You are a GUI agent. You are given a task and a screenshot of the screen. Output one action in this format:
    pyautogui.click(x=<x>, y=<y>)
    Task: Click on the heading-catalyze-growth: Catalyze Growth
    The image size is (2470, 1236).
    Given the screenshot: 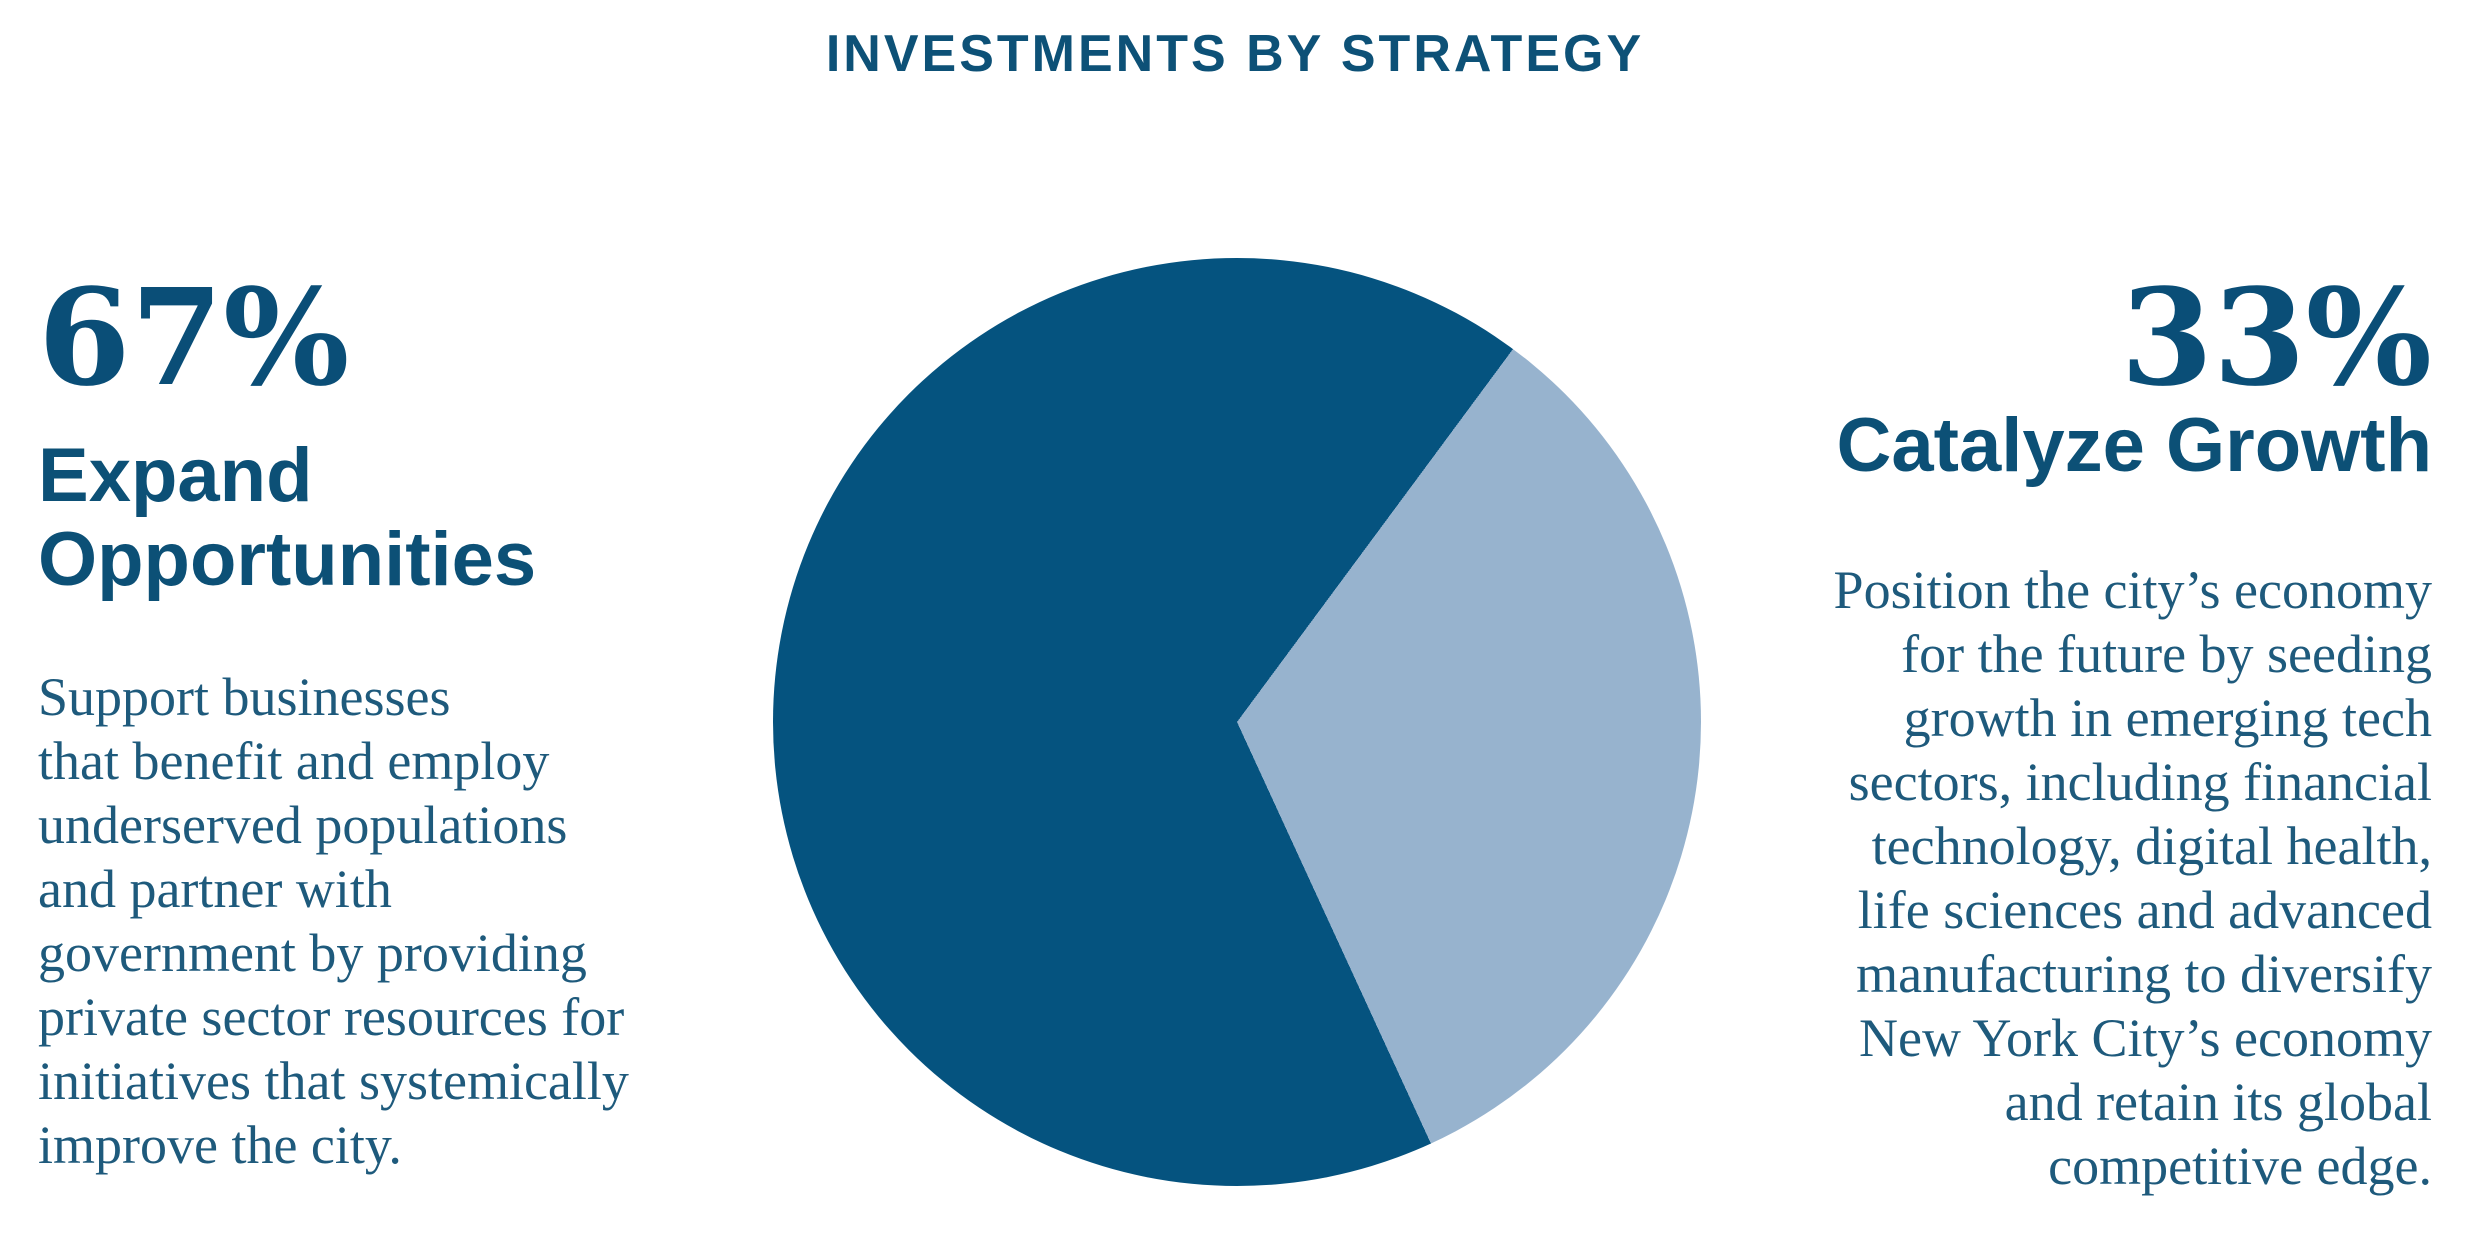 What is the action you would take?
    pyautogui.click(x=2134, y=445)
    